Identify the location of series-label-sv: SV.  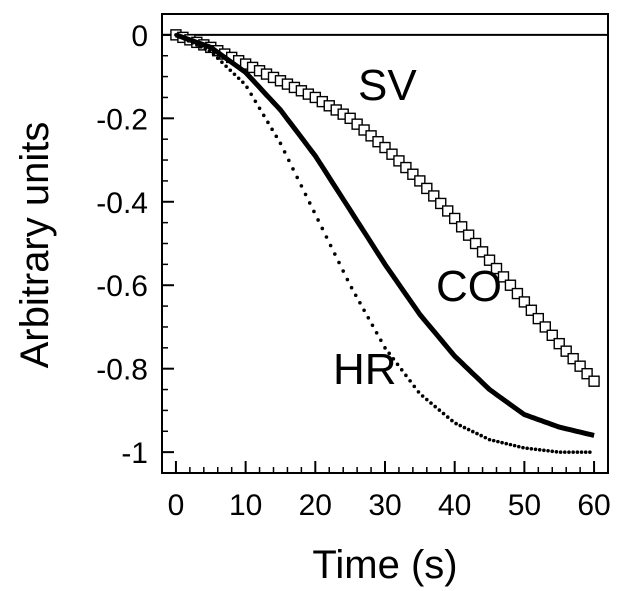
(387, 85).